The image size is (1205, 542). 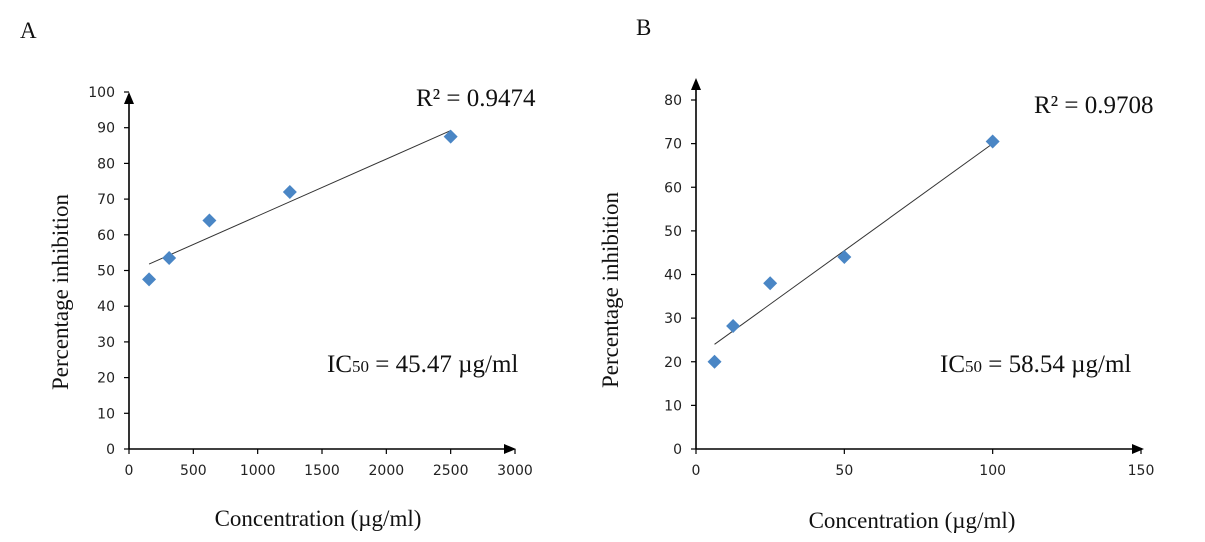 What do you see at coordinates (258, 471) in the screenshot?
I see `x-tick-label: 1000` at bounding box center [258, 471].